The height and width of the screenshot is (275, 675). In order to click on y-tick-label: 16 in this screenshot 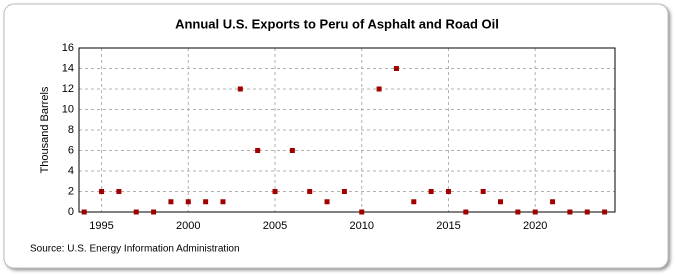, I will do `click(68, 48)`.